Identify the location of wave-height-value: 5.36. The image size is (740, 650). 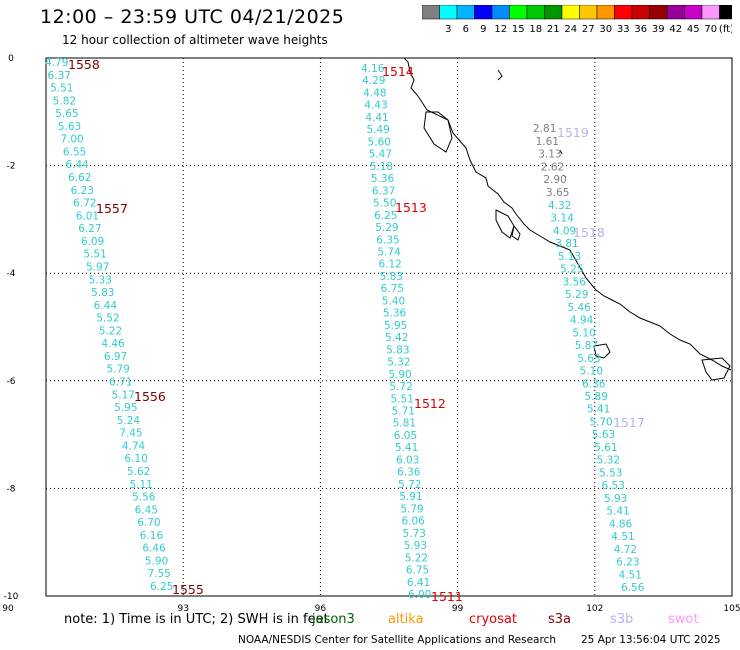
(395, 314).